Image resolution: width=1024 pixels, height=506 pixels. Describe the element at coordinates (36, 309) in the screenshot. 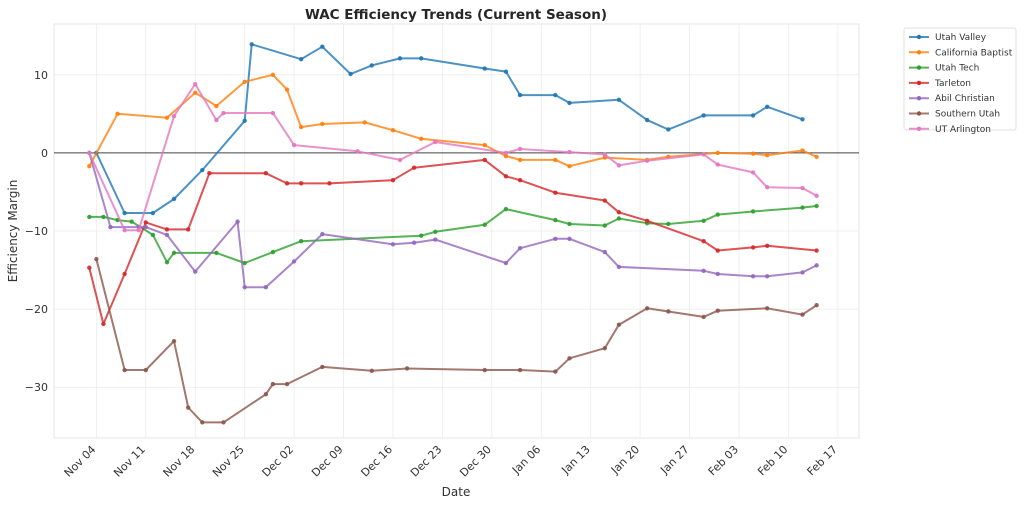

I see `y-tick-label: −20` at that location.